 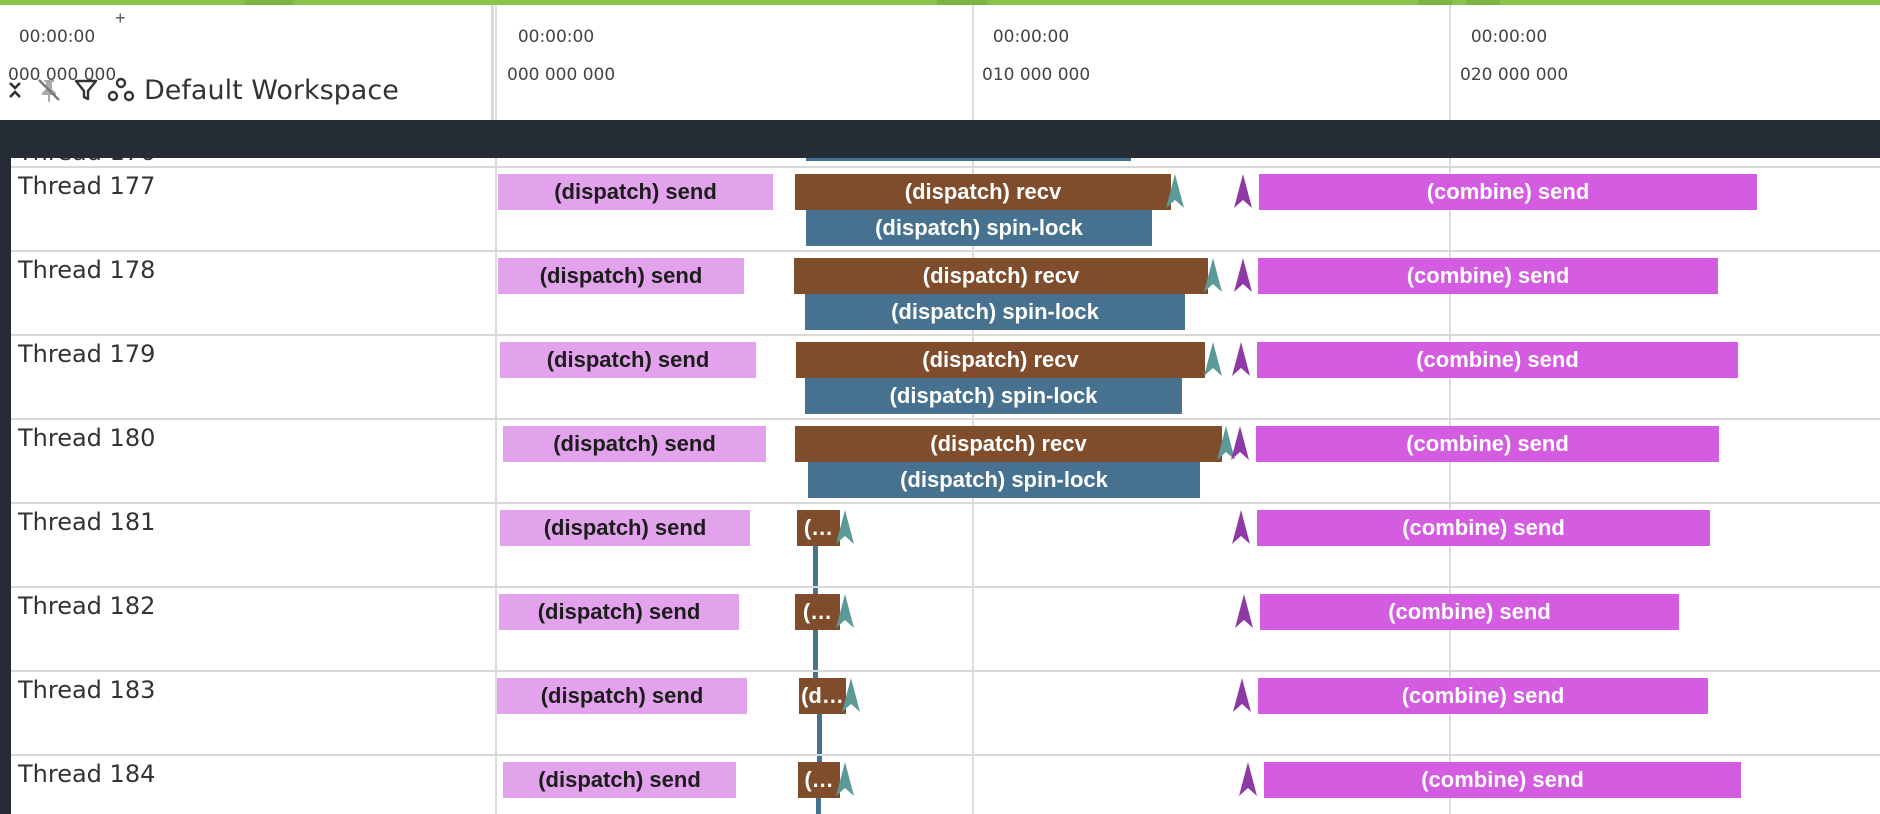 I want to click on process-track-header, so click(x=940, y=139).